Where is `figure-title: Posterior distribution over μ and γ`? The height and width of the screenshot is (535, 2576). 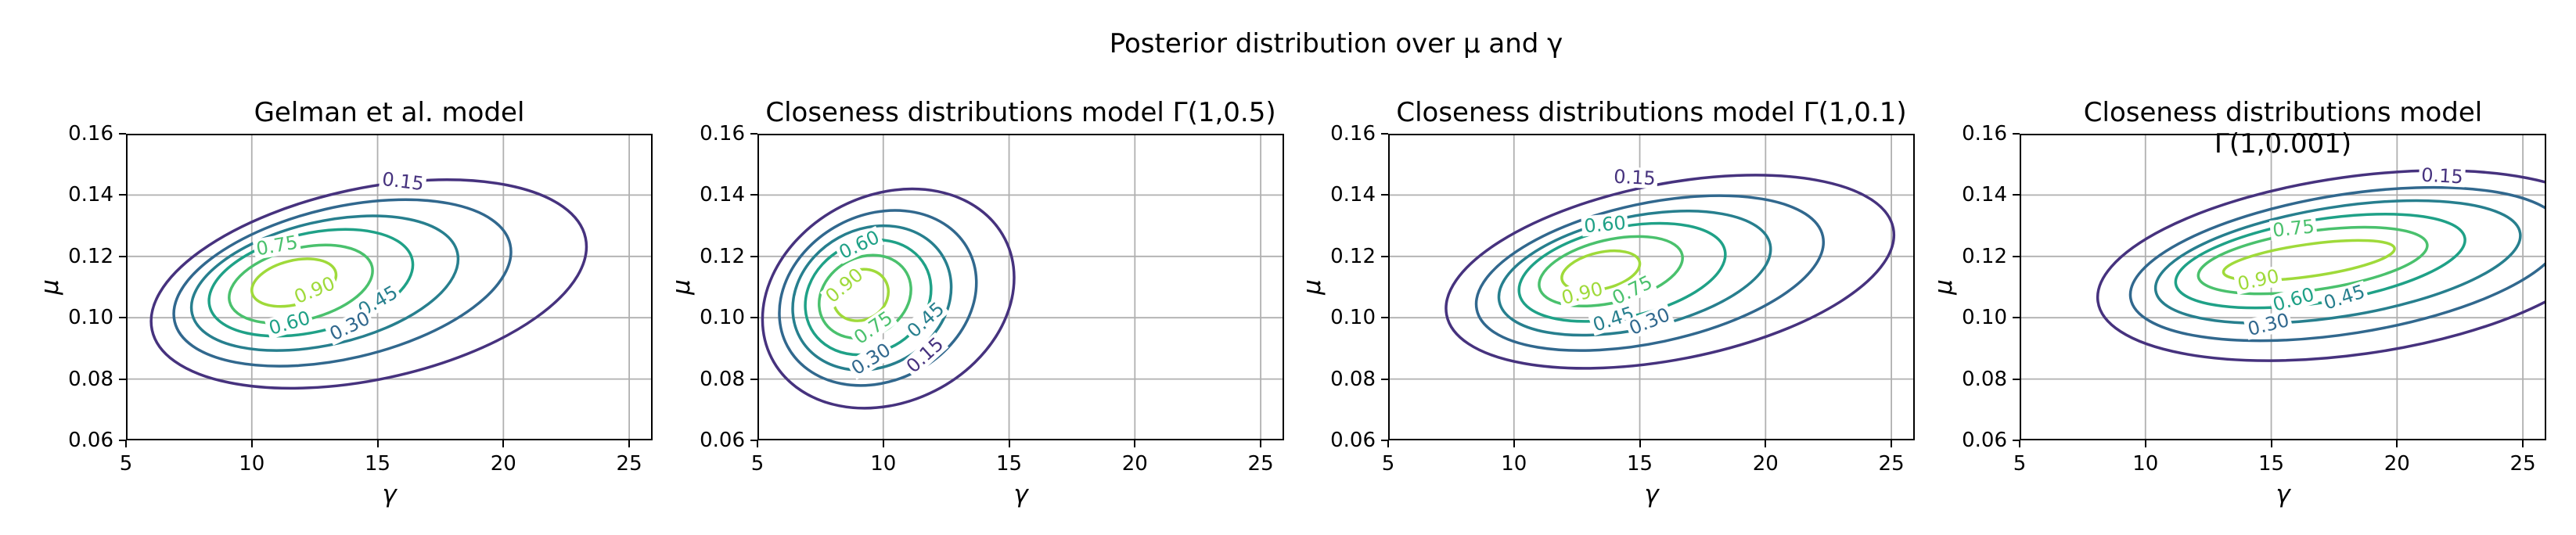 figure-title: Posterior distribution over μ and γ is located at coordinates (1336, 43).